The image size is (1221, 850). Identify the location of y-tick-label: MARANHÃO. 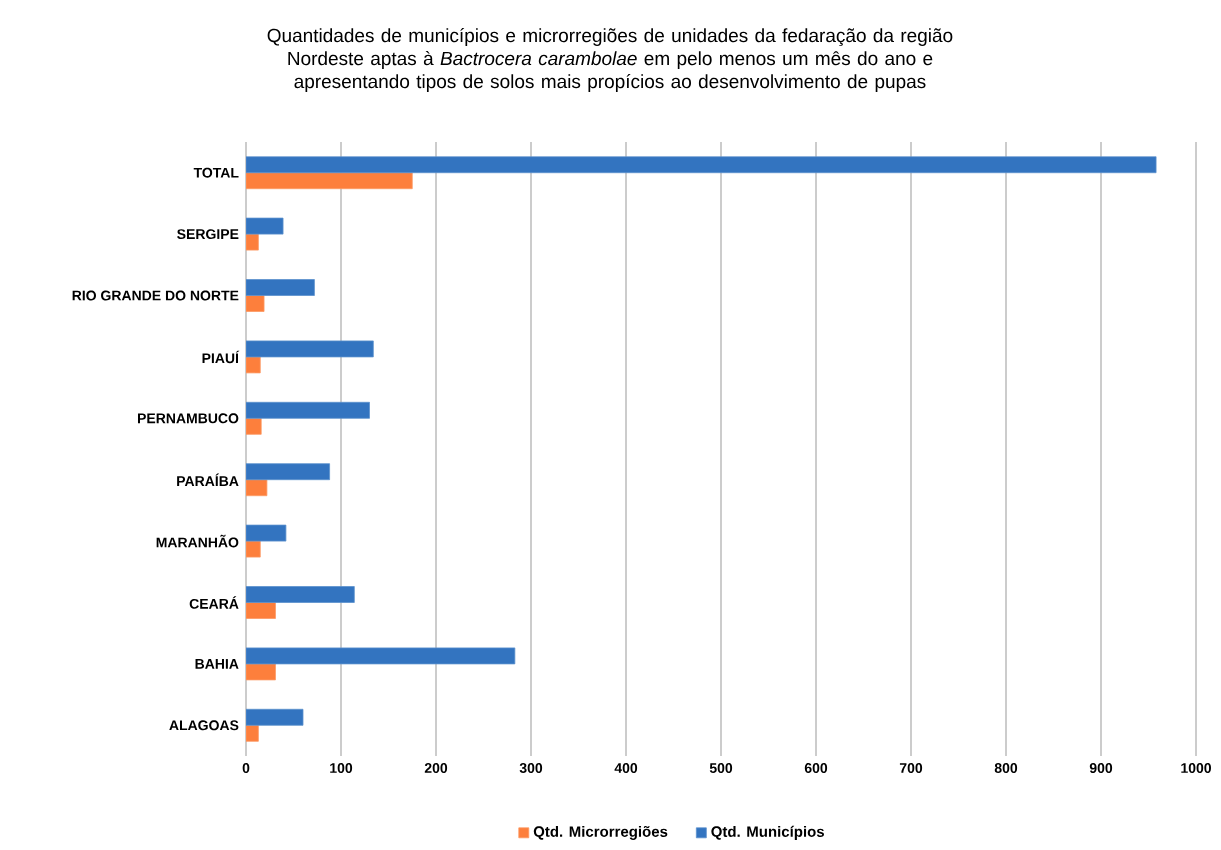
(197, 541).